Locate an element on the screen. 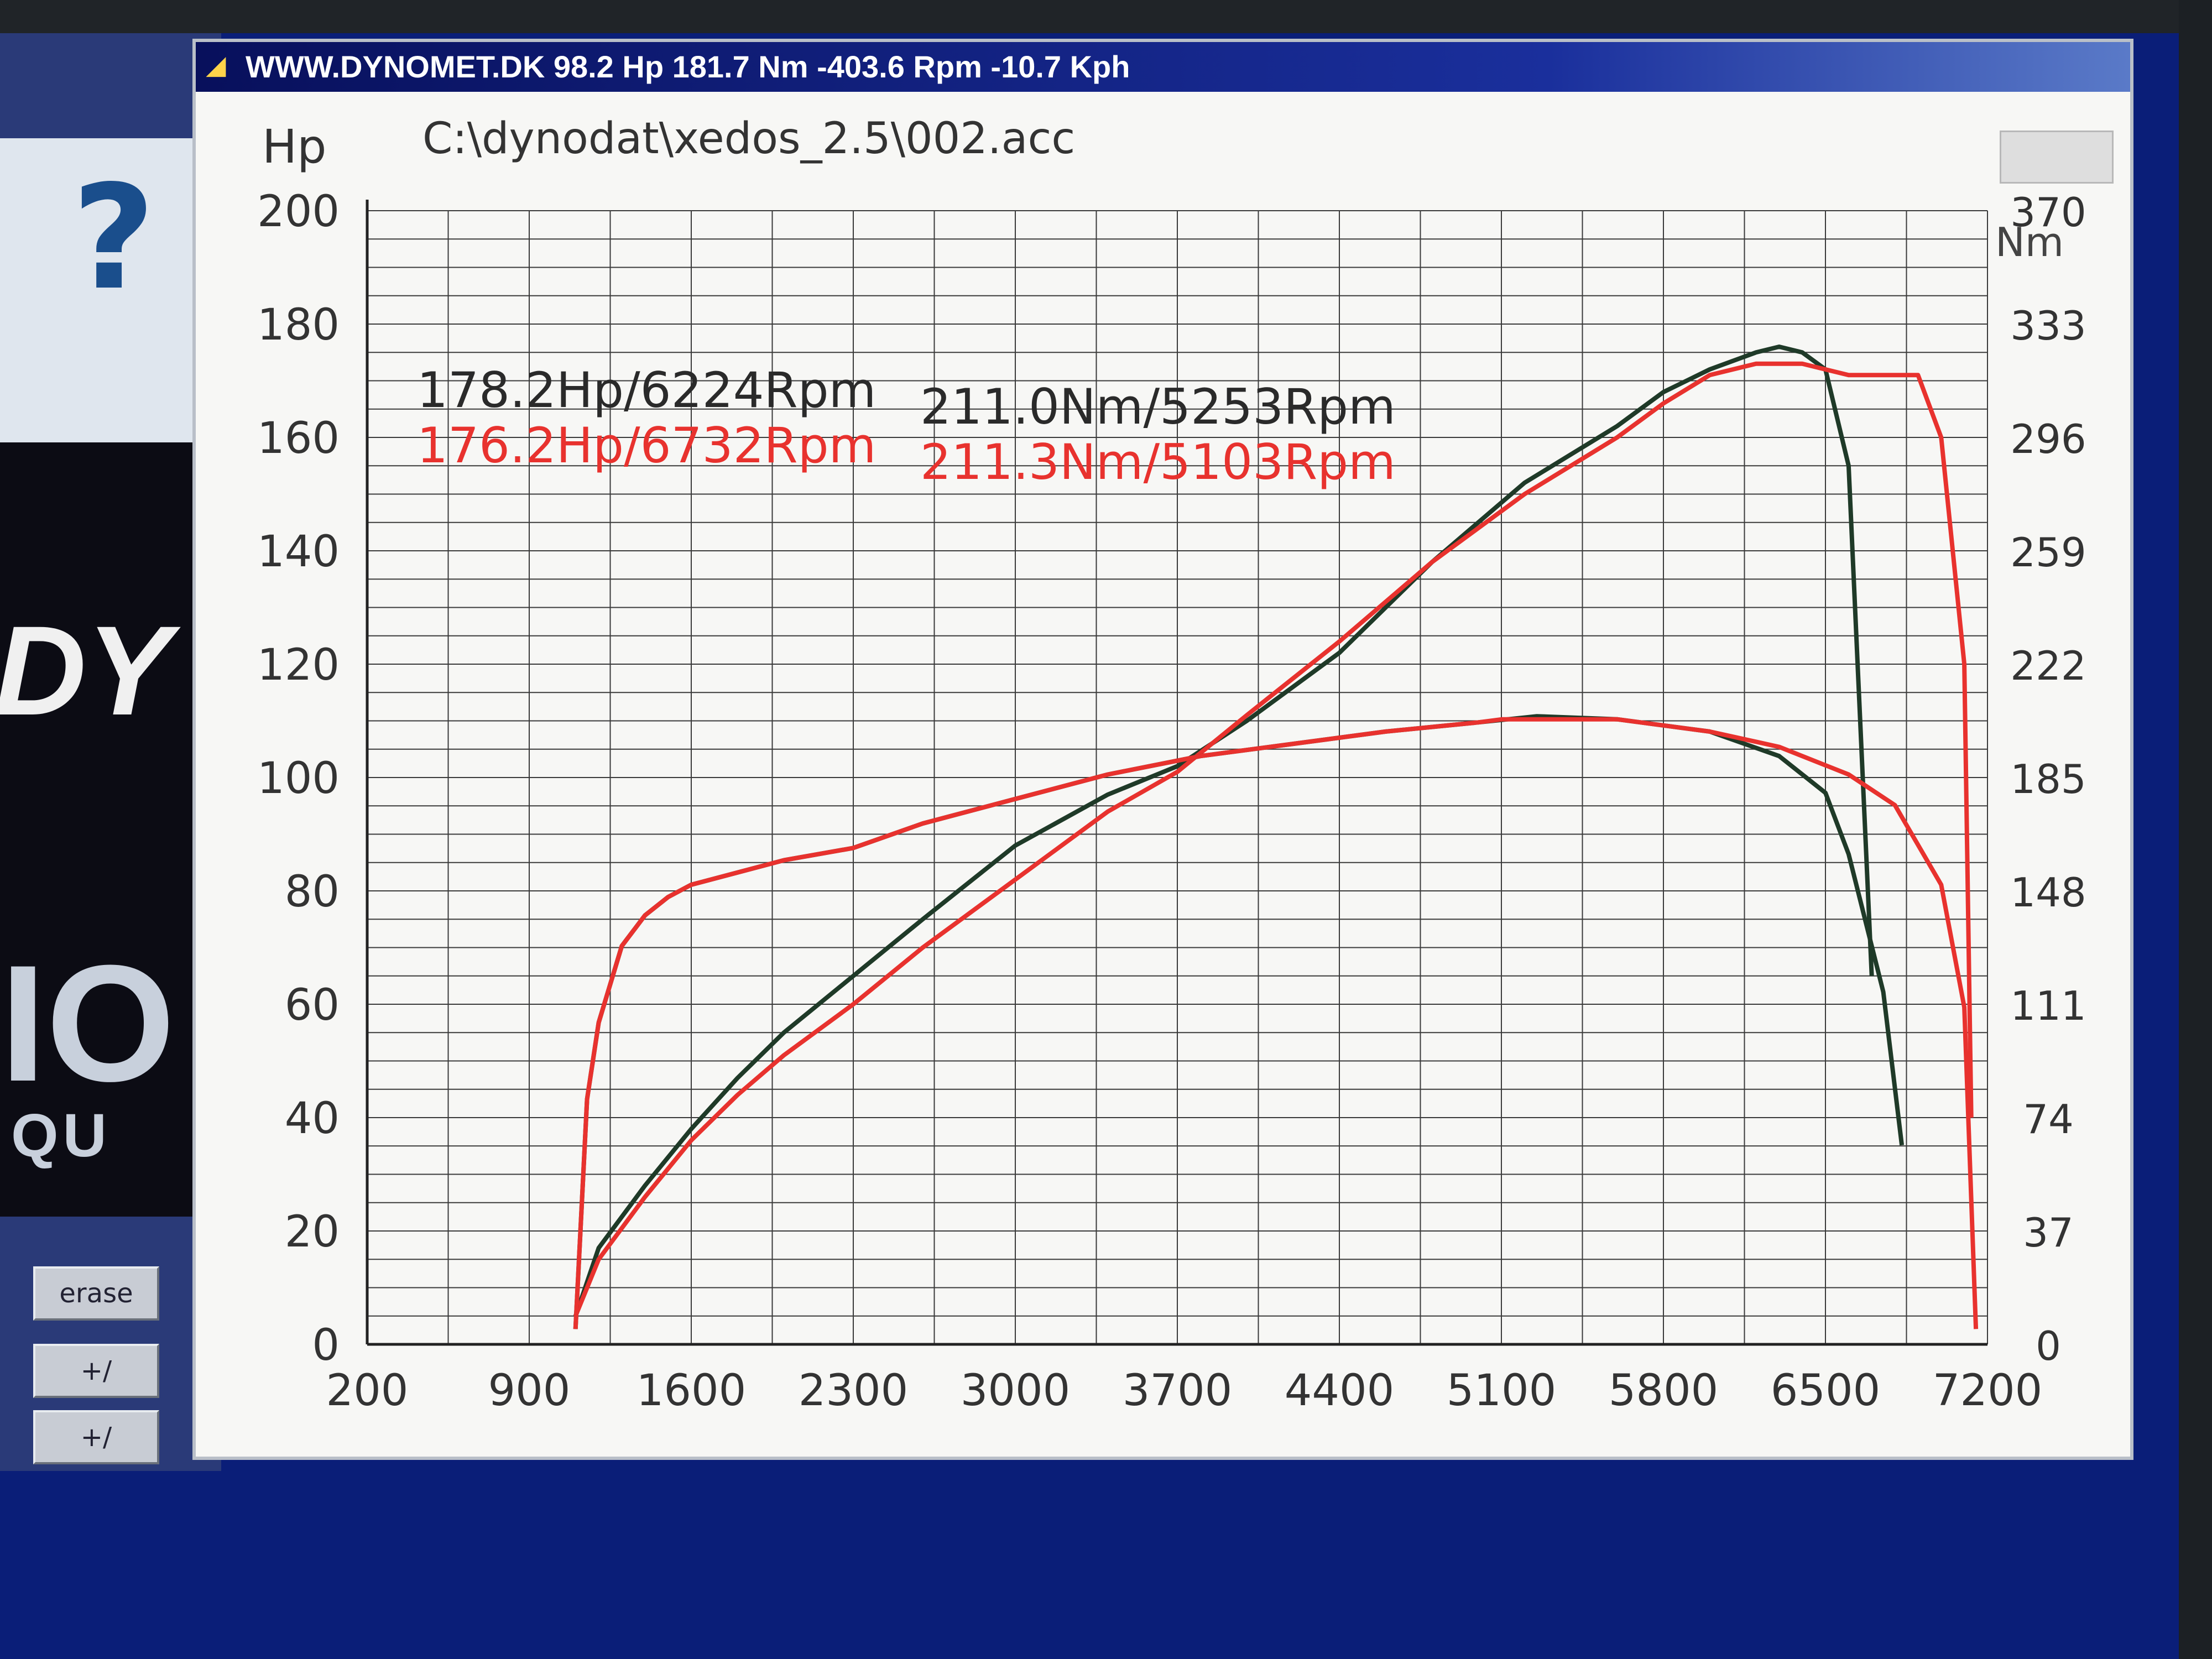 Image resolution: width=2212 pixels, height=1659 pixels. toggle-button-2: +/ is located at coordinates (96, 1437).